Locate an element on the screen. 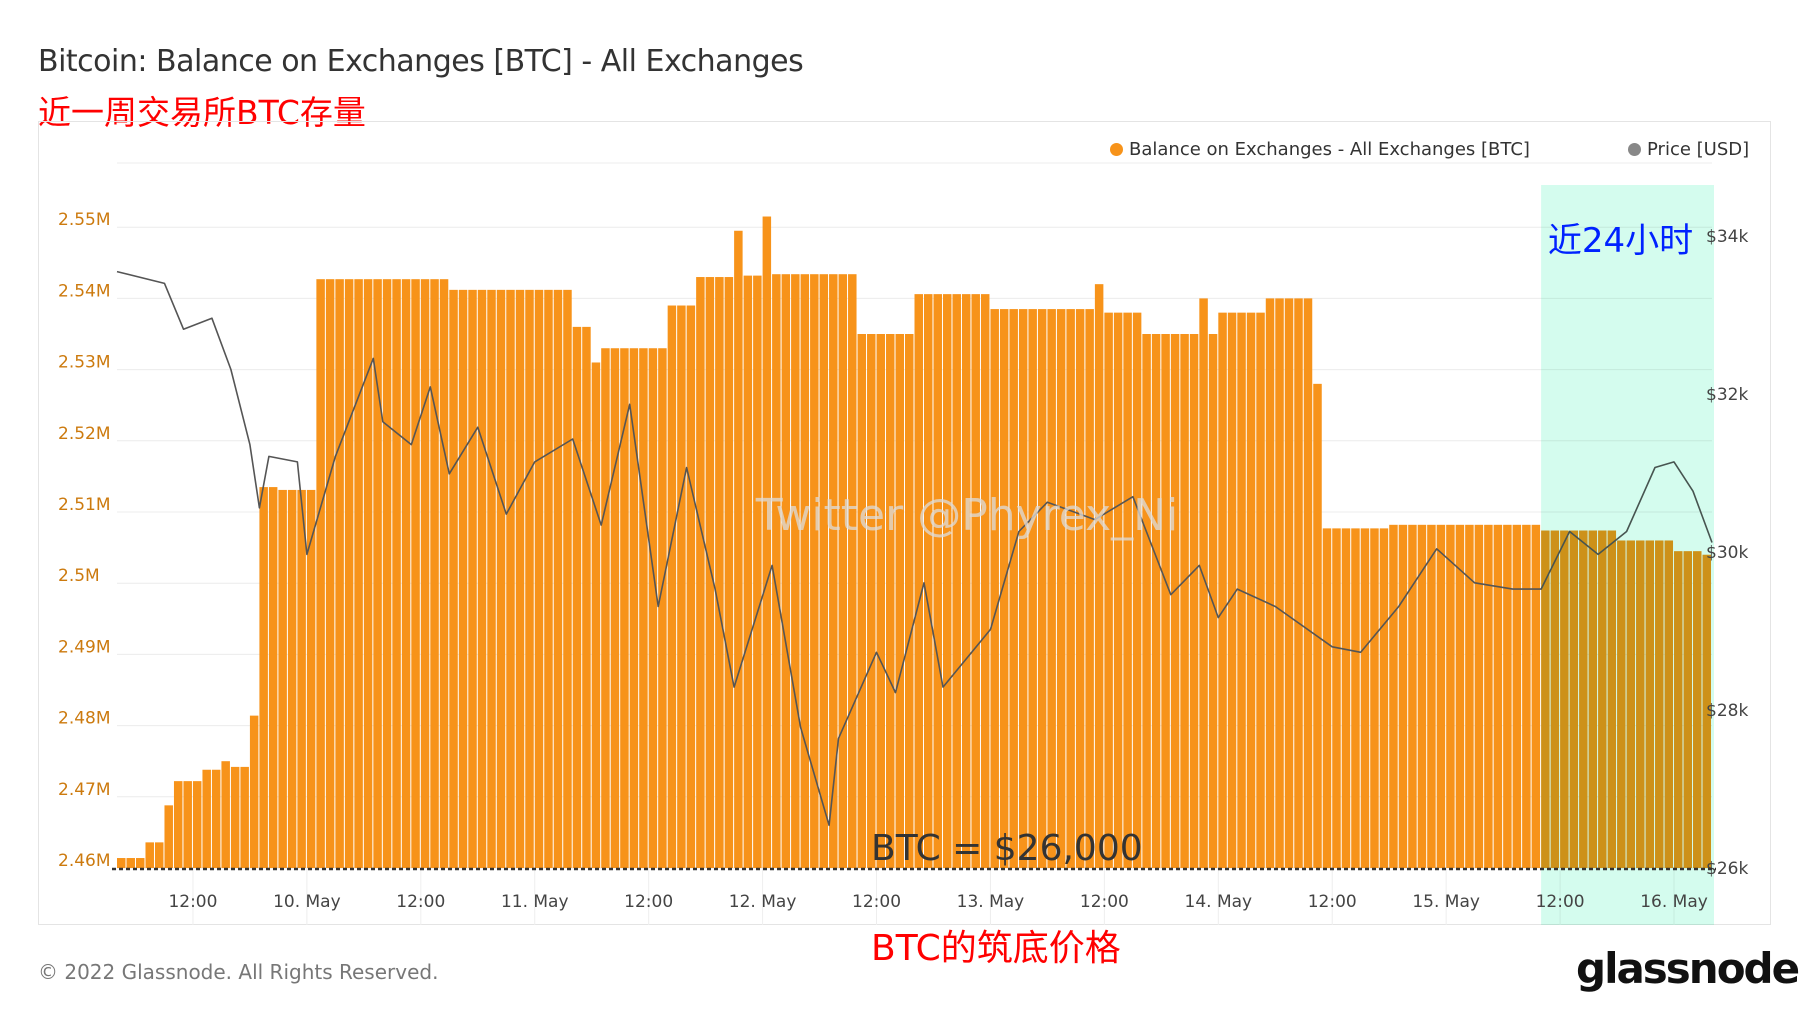 Image resolution: width=1800 pixels, height=1013 pixels. x-tick-label: 15. May is located at coordinates (1446, 902).